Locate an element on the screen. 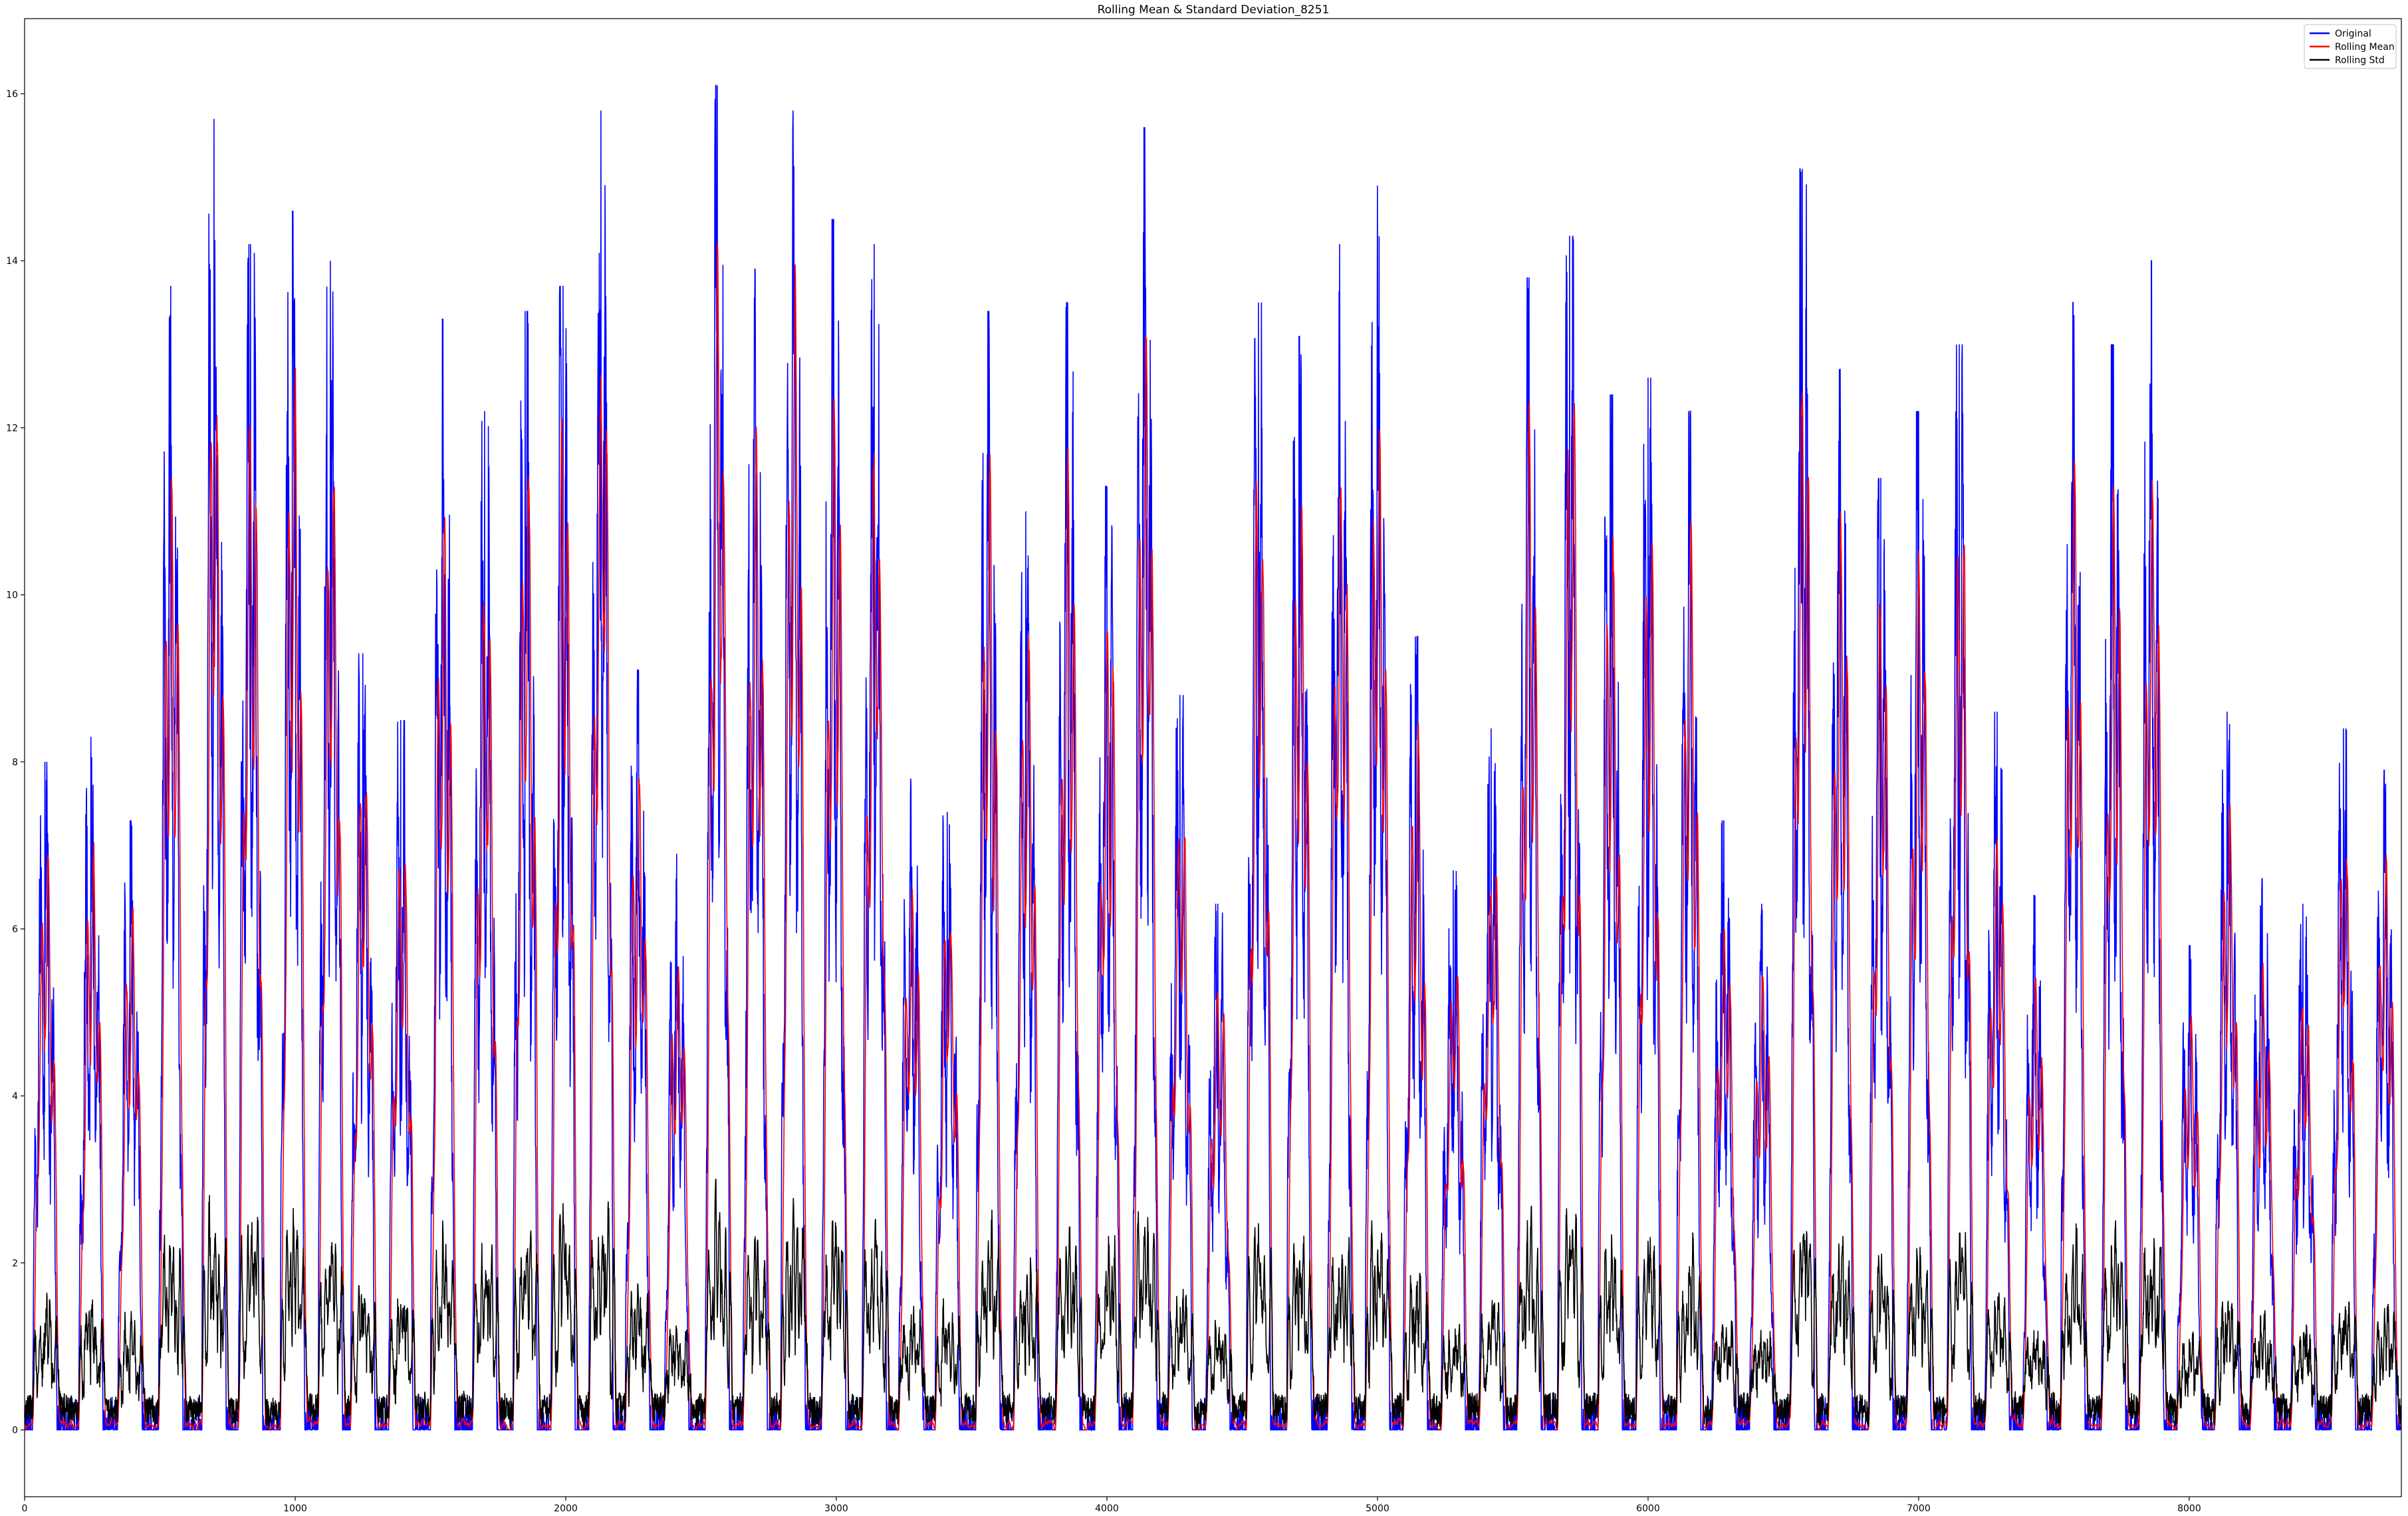 The image size is (2408, 1516). x-axis: 0 1000 2000 3000 4000 5000 6000 7000 8000 is located at coordinates (1111, 1505).